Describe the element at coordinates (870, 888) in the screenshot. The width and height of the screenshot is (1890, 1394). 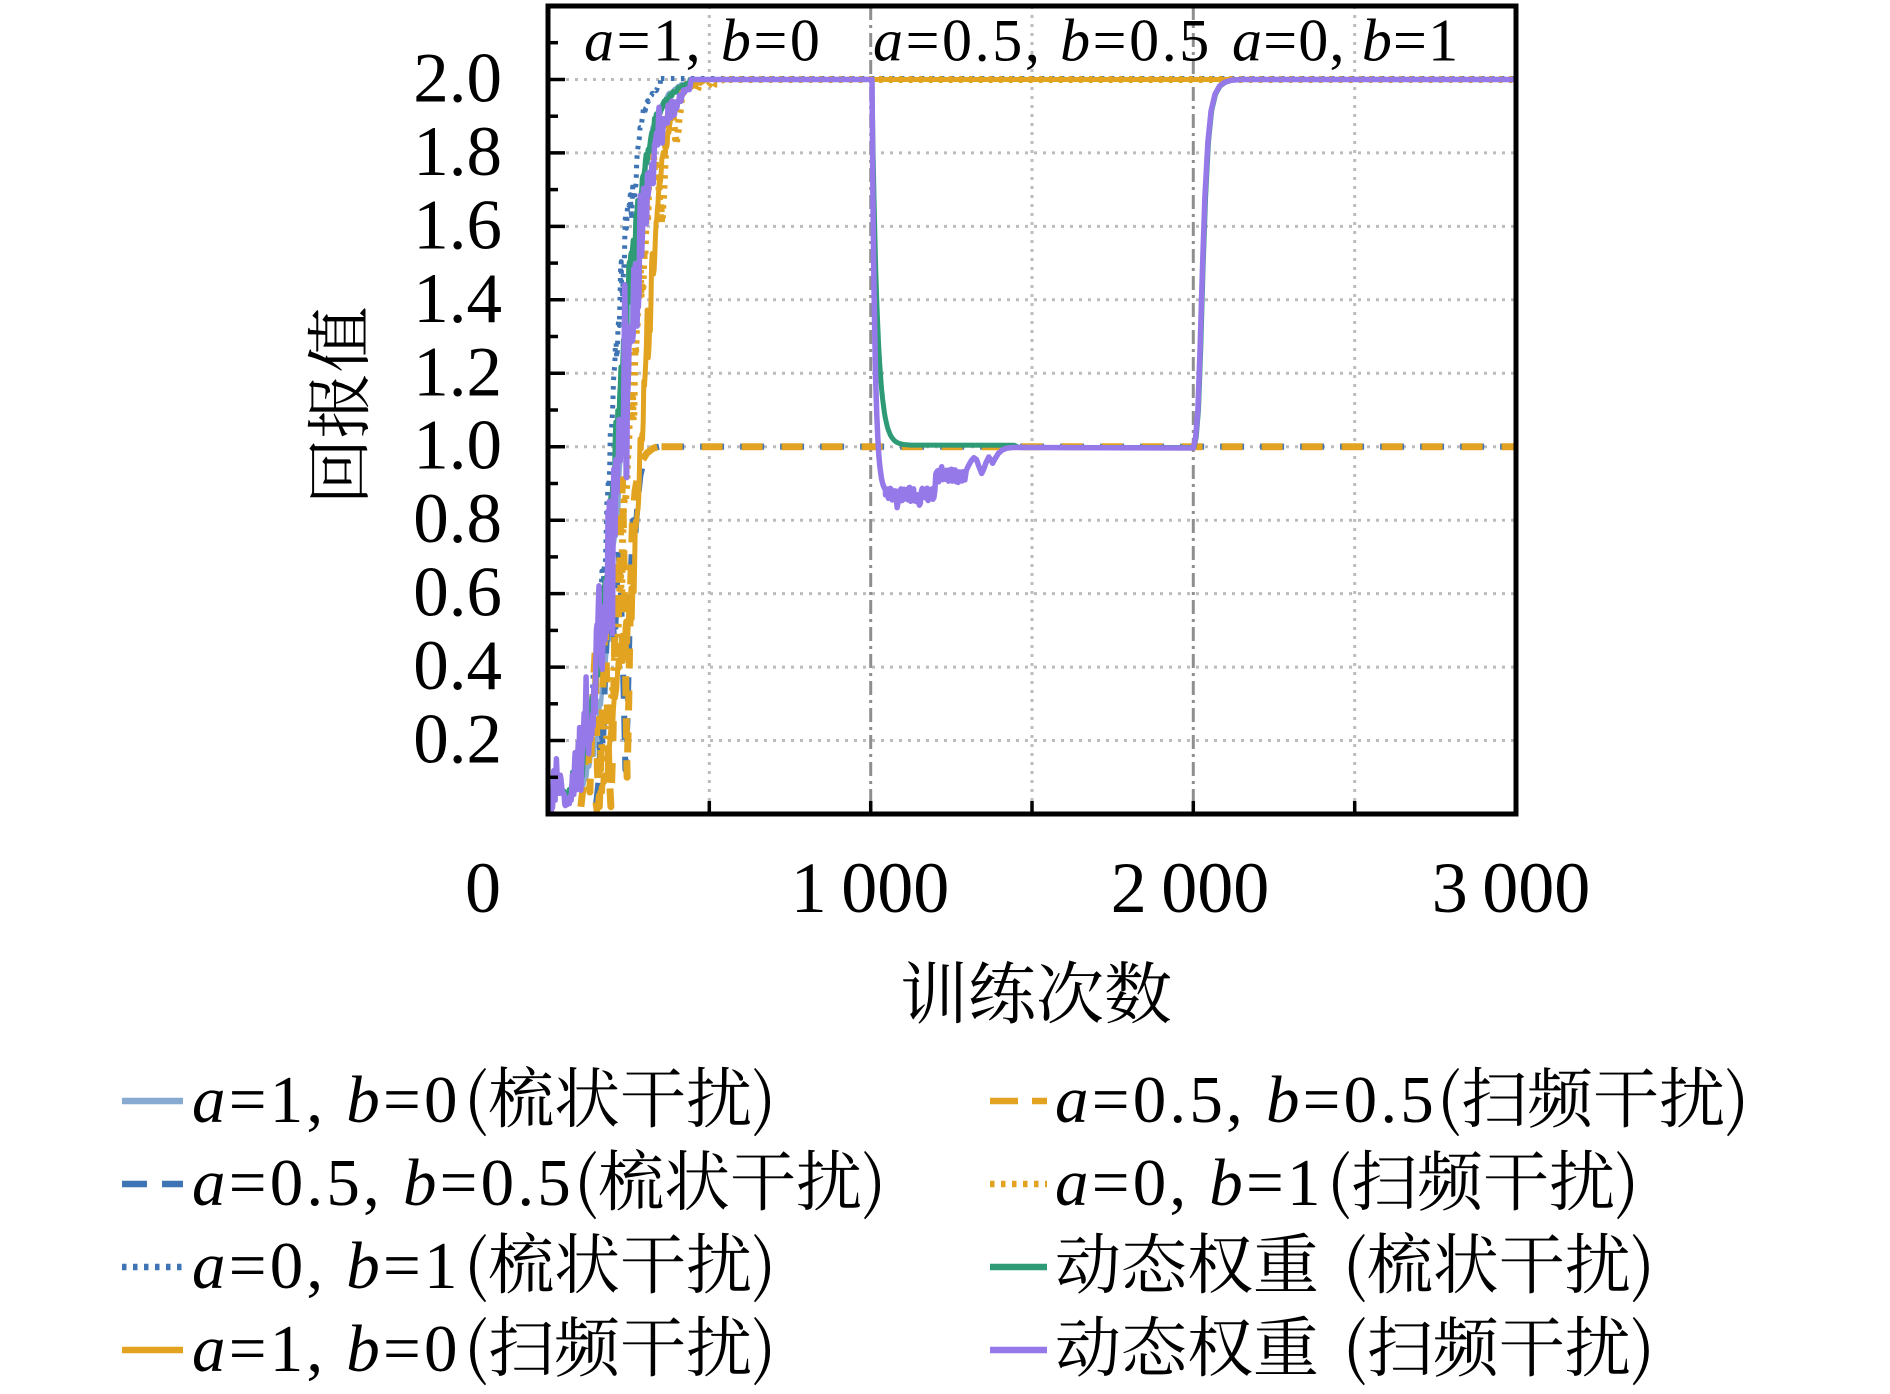
I see `svg-text: 1 000` at that location.